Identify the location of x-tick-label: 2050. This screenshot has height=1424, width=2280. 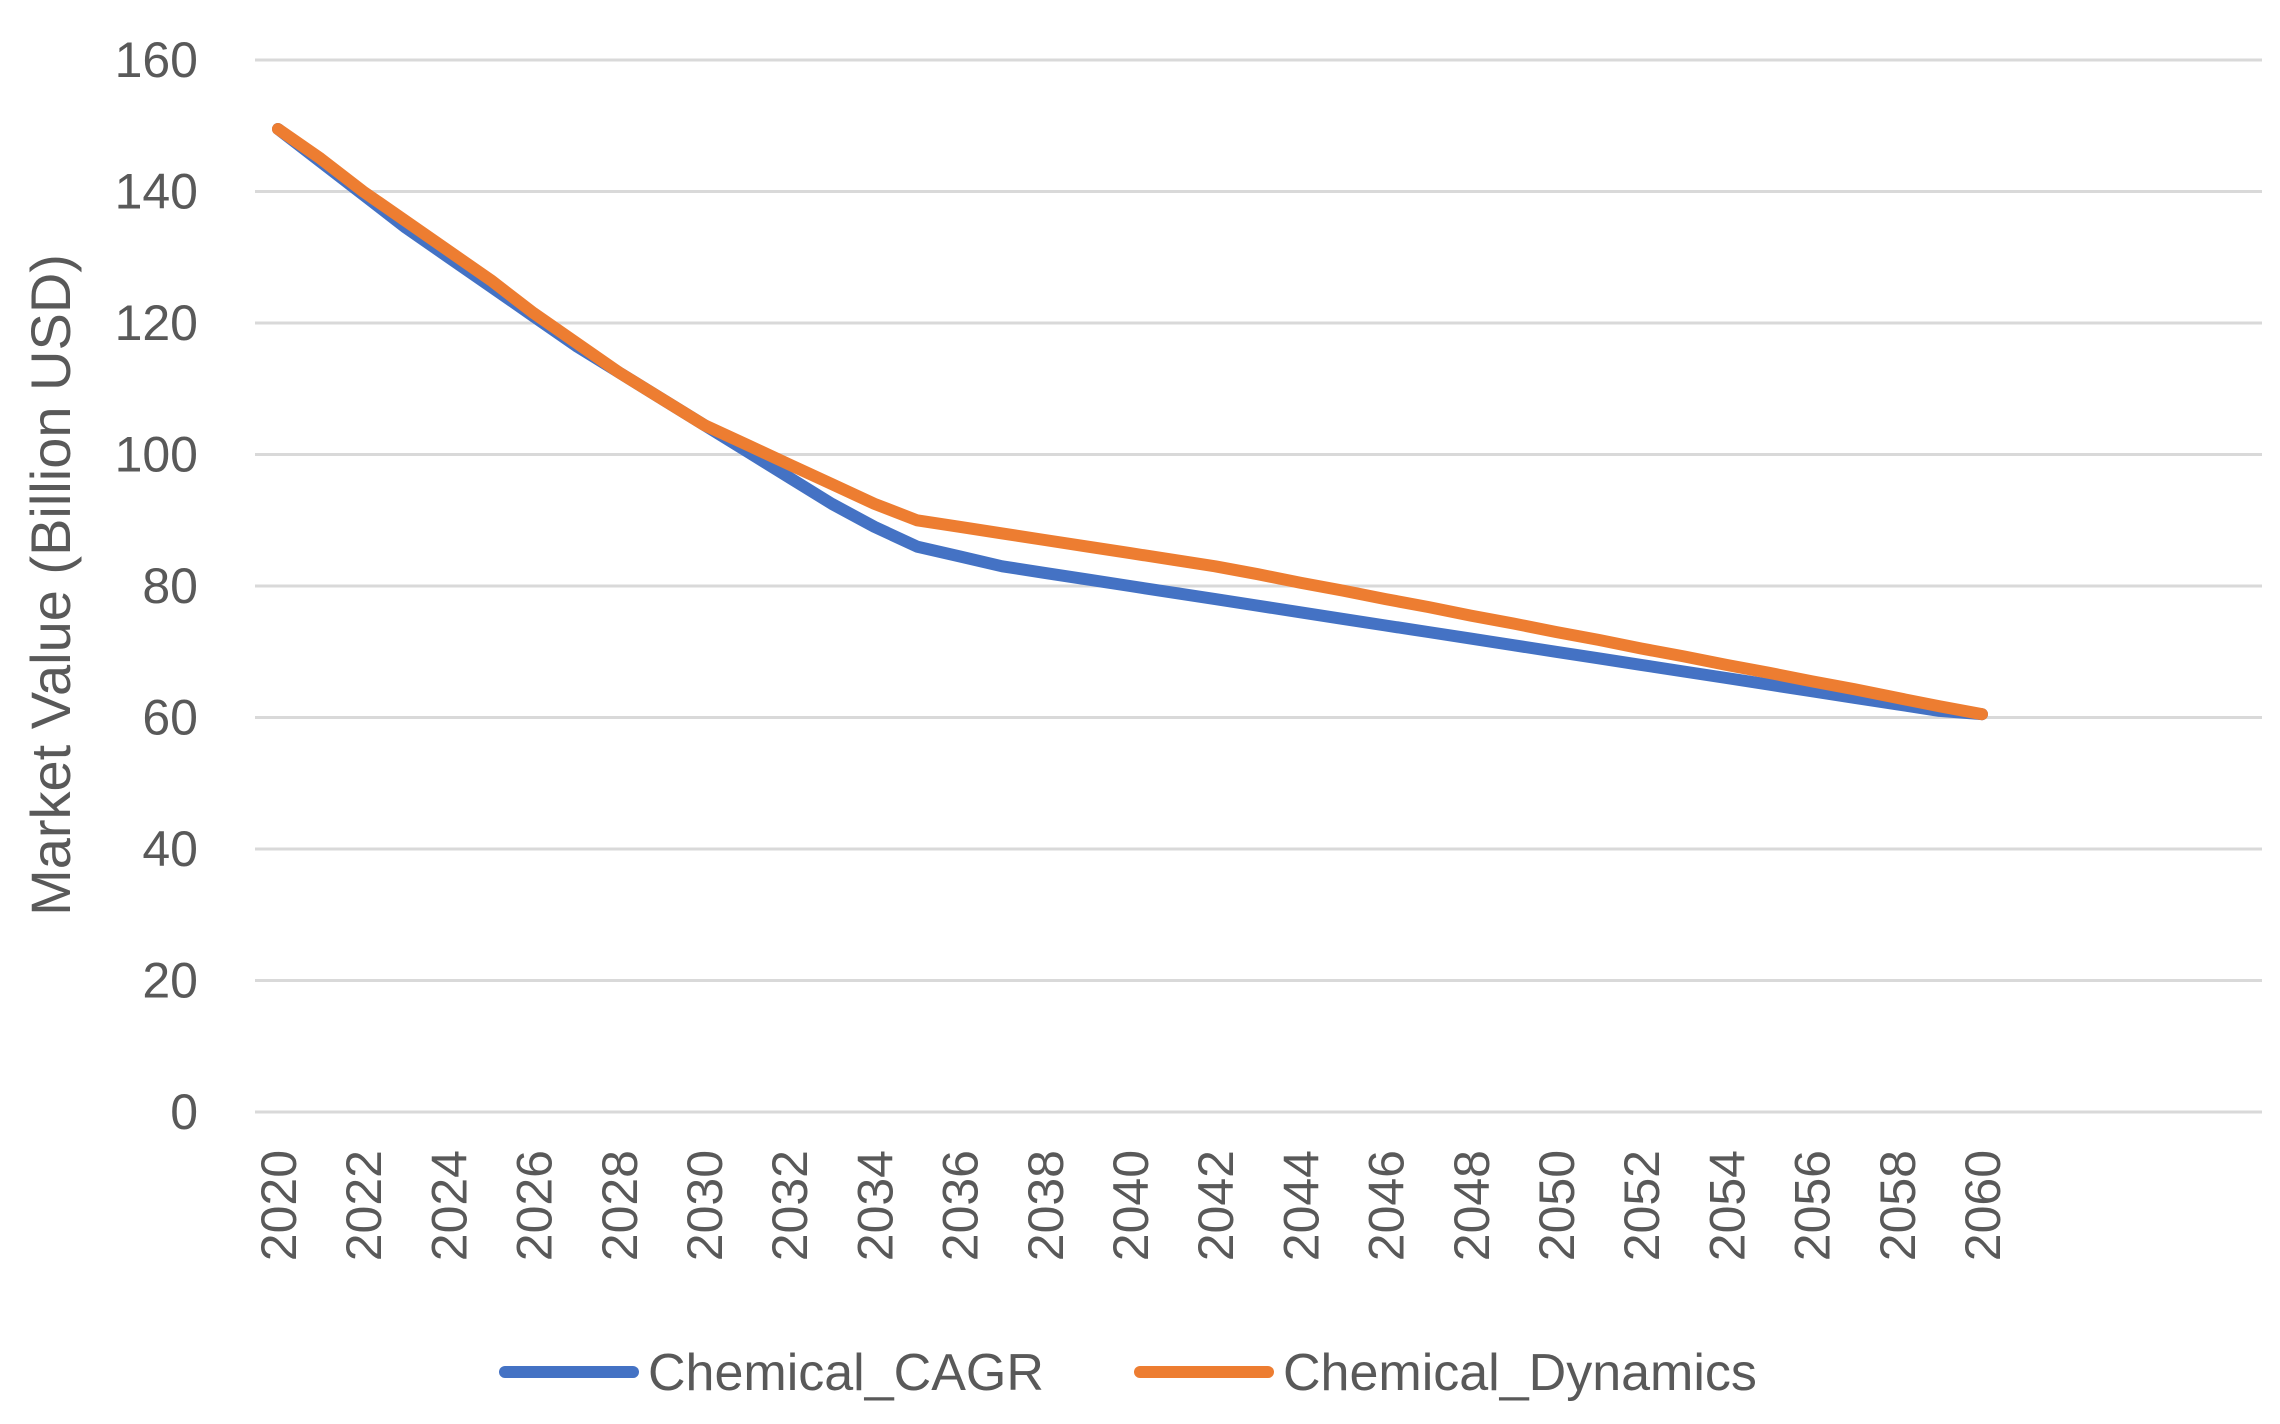
(1557, 1205).